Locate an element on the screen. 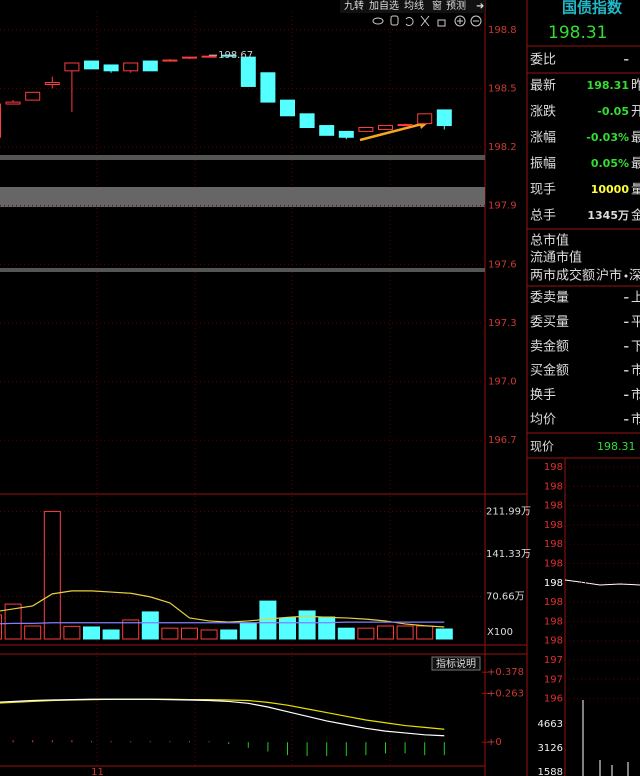  toolbar-button: 窗 is located at coordinates (437, 6).